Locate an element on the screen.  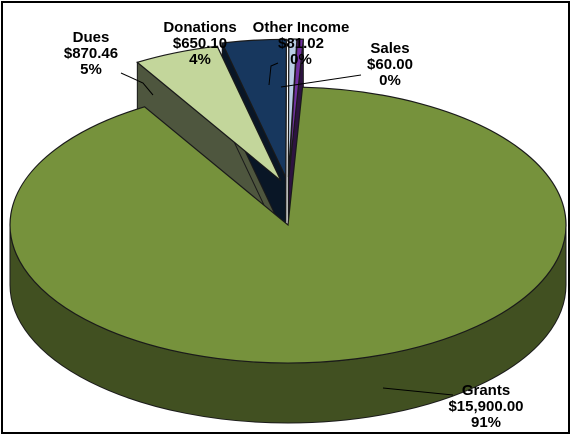
label-grants-percent: 91% is located at coordinates (486, 422).